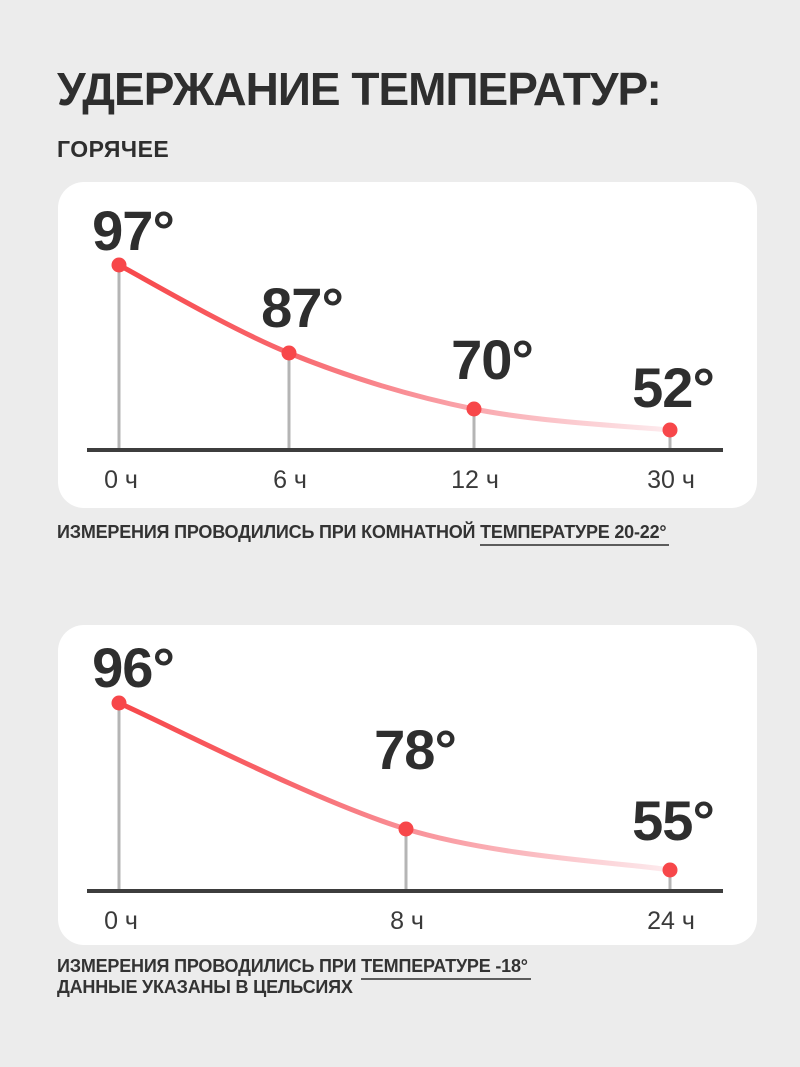 This screenshot has width=800, height=1067. Describe the element at coordinates (492, 359) in the screenshot. I see `point-value-label: 70°` at that location.